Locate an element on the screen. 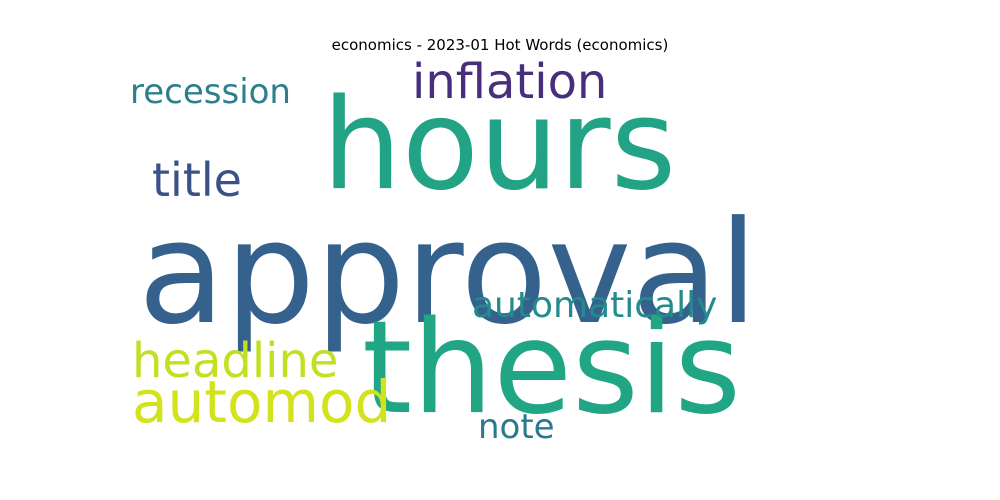  word-automod: automod is located at coordinates (261, 402).